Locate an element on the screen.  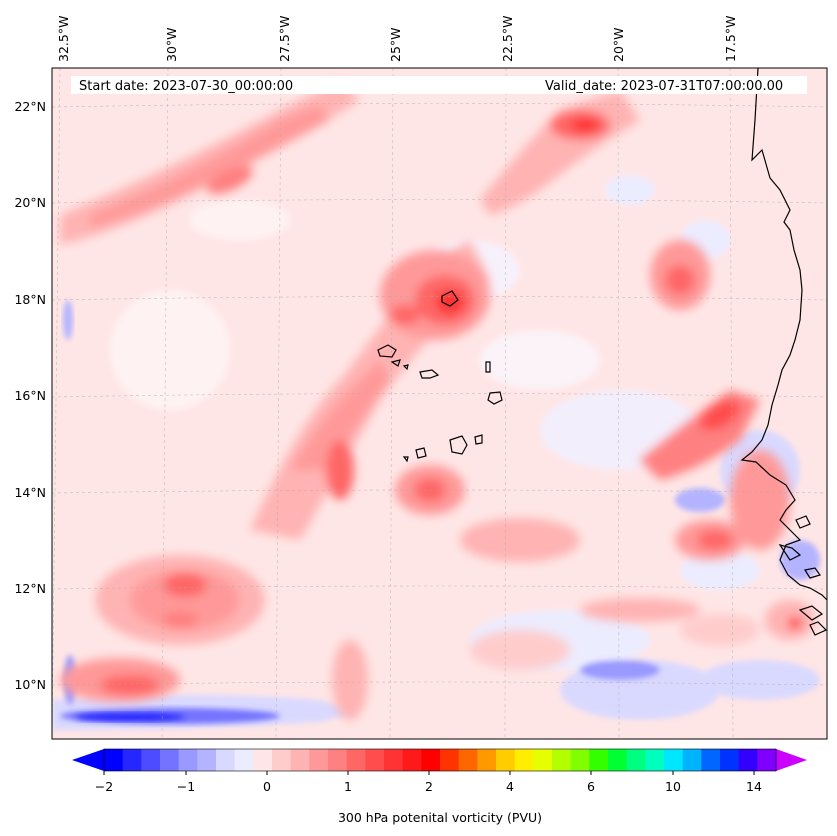
coast-feature is located at coordinates (802, 575).